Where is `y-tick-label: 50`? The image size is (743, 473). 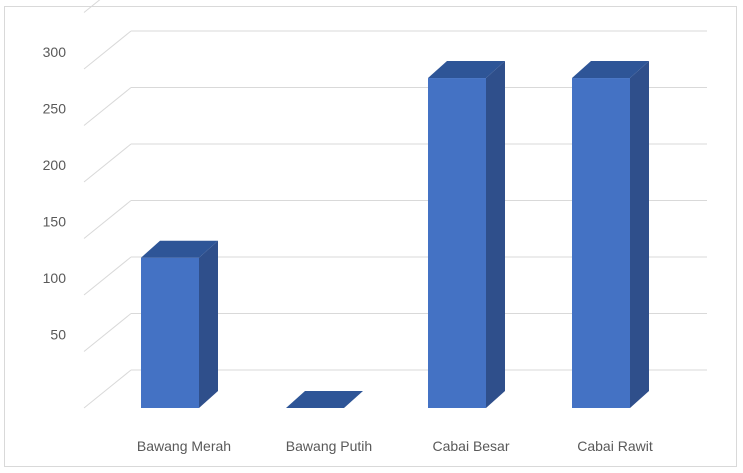 y-tick-label: 50 is located at coordinates (58, 335).